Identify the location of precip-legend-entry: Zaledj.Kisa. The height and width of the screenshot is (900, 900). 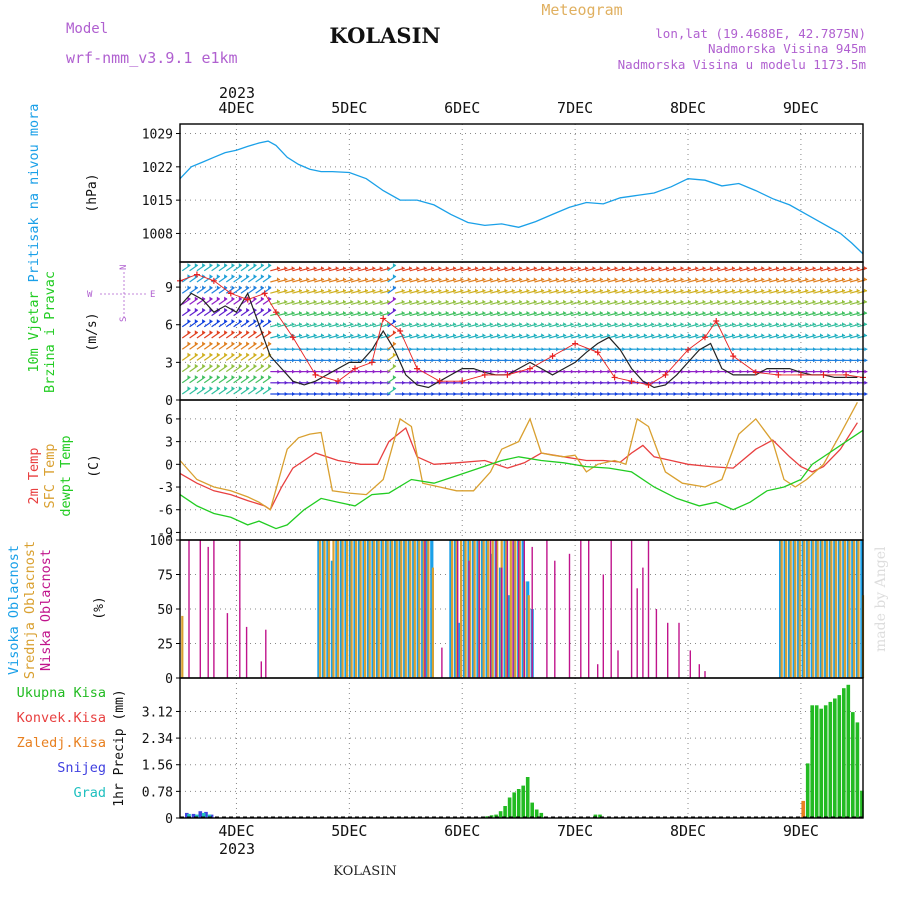
(61, 743).